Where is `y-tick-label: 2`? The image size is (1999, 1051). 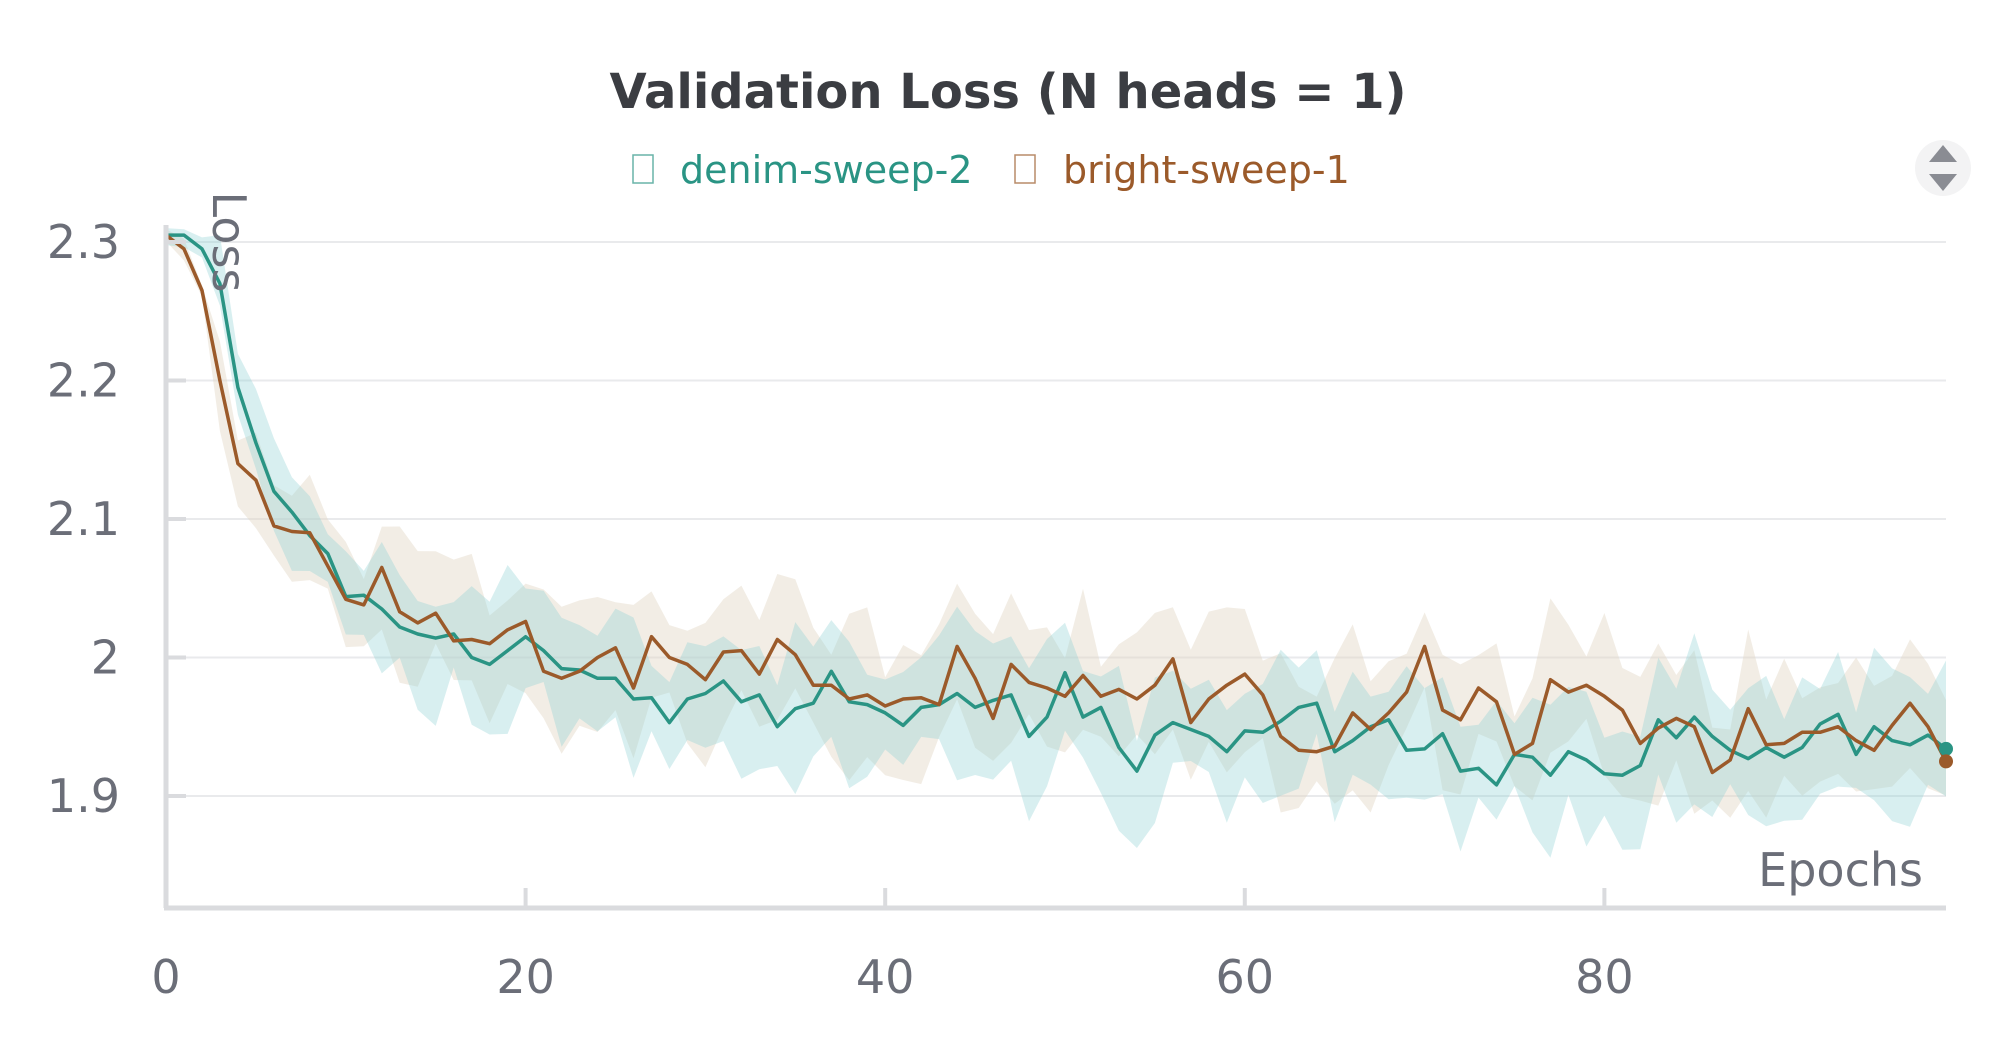 y-tick-label: 2 is located at coordinates (105, 658).